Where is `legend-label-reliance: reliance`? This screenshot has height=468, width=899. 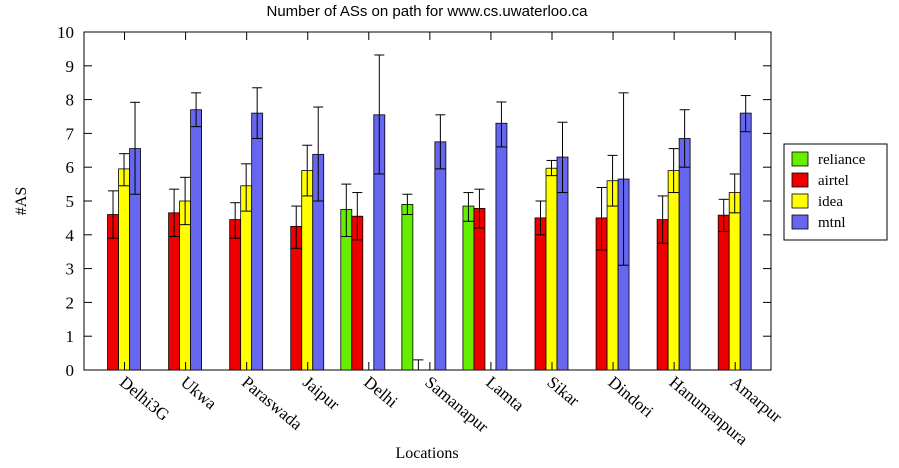
legend-label-reliance: reliance is located at coordinates (842, 160).